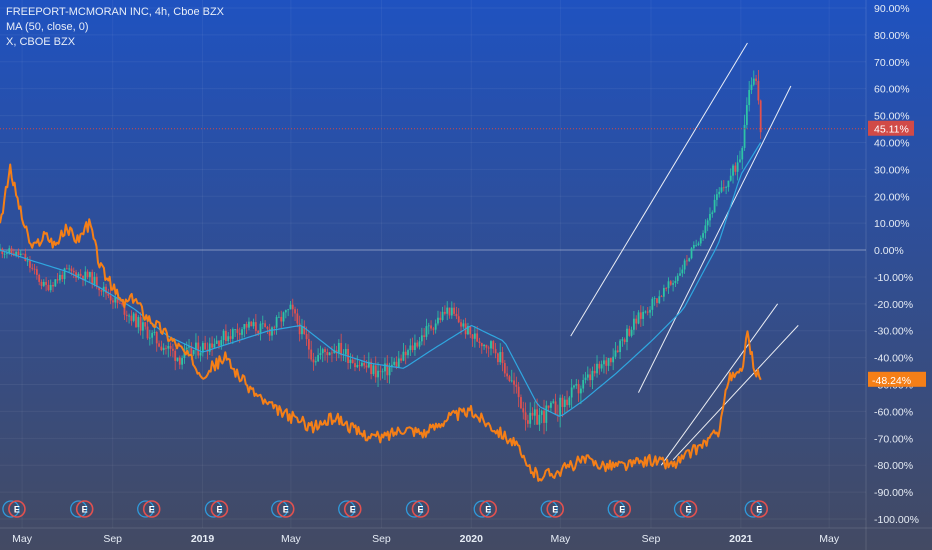 This screenshot has height=550, width=932. I want to click on fcx-channel-upper, so click(659, 189).